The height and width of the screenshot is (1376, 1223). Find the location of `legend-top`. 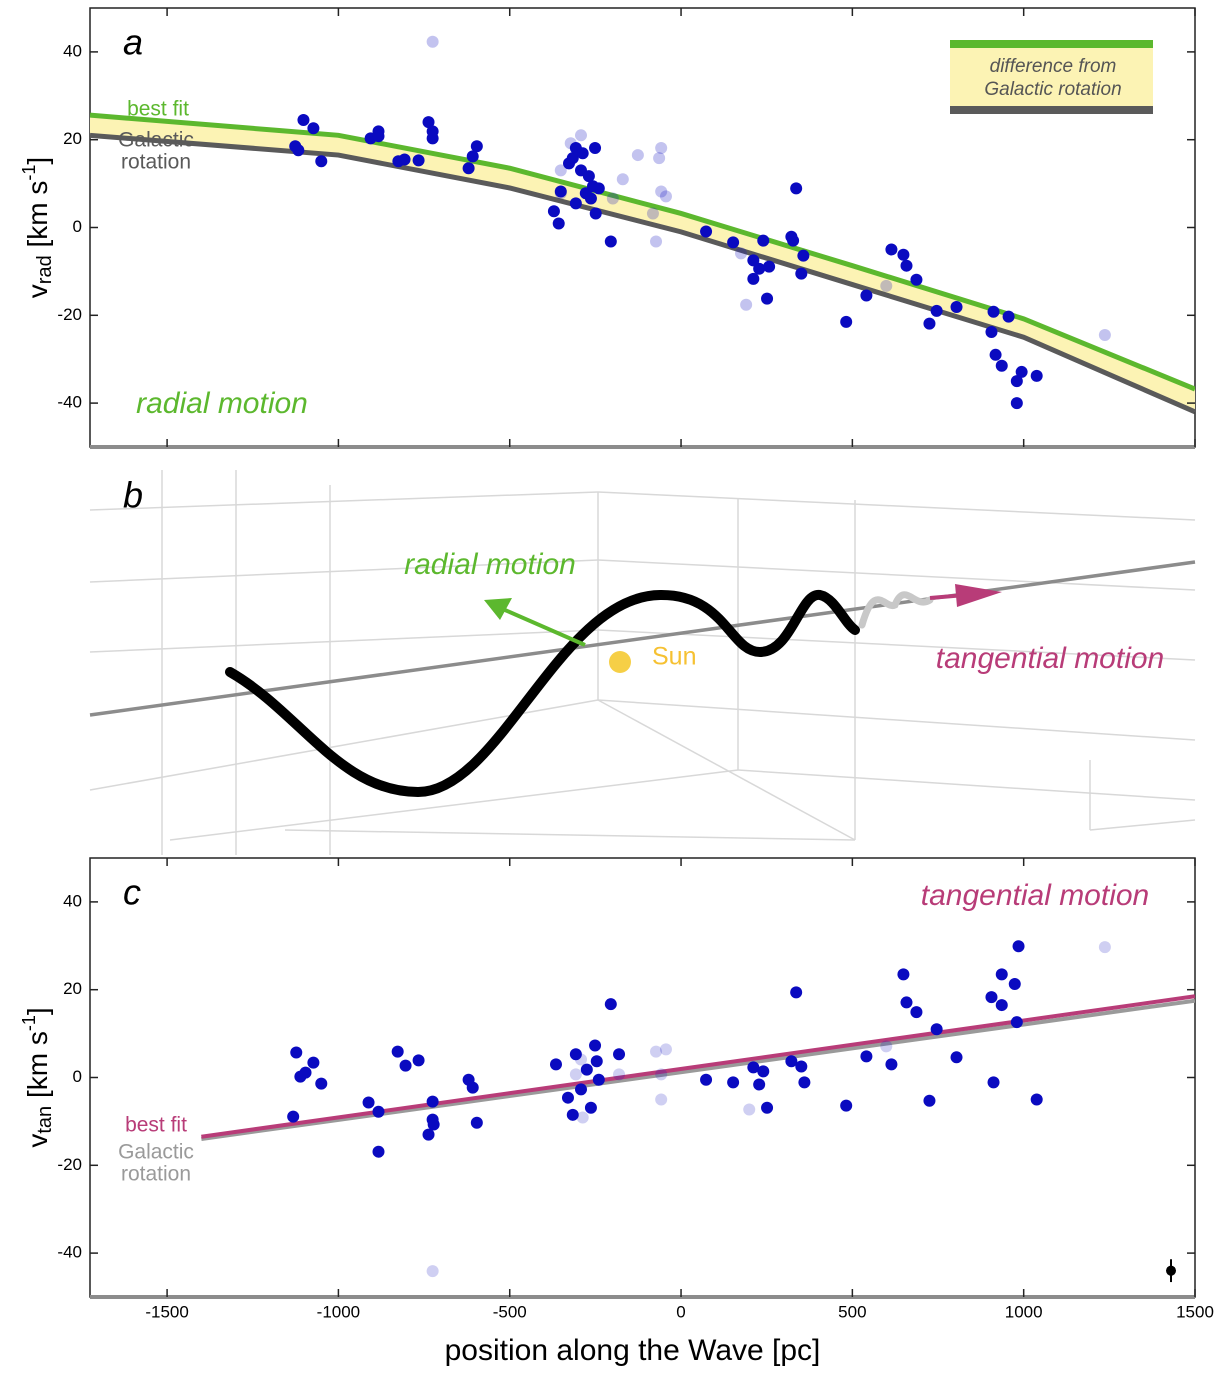

legend-top is located at coordinates (1051, 44).